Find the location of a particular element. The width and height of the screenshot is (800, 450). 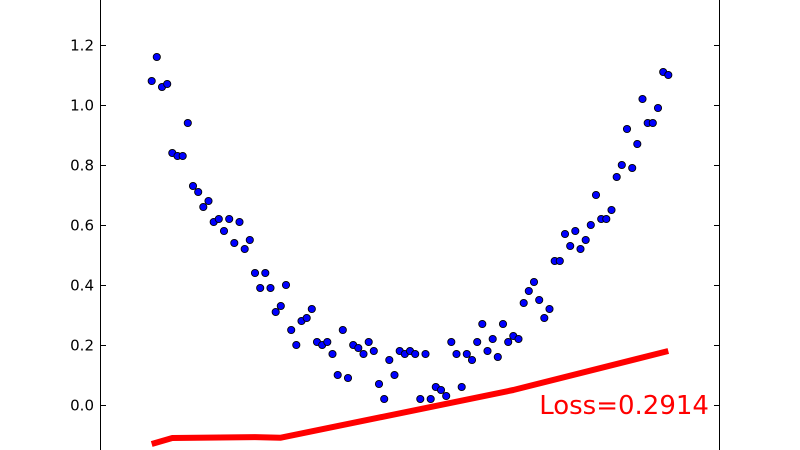

y-tick-label: 0.8 is located at coordinates (82, 166).